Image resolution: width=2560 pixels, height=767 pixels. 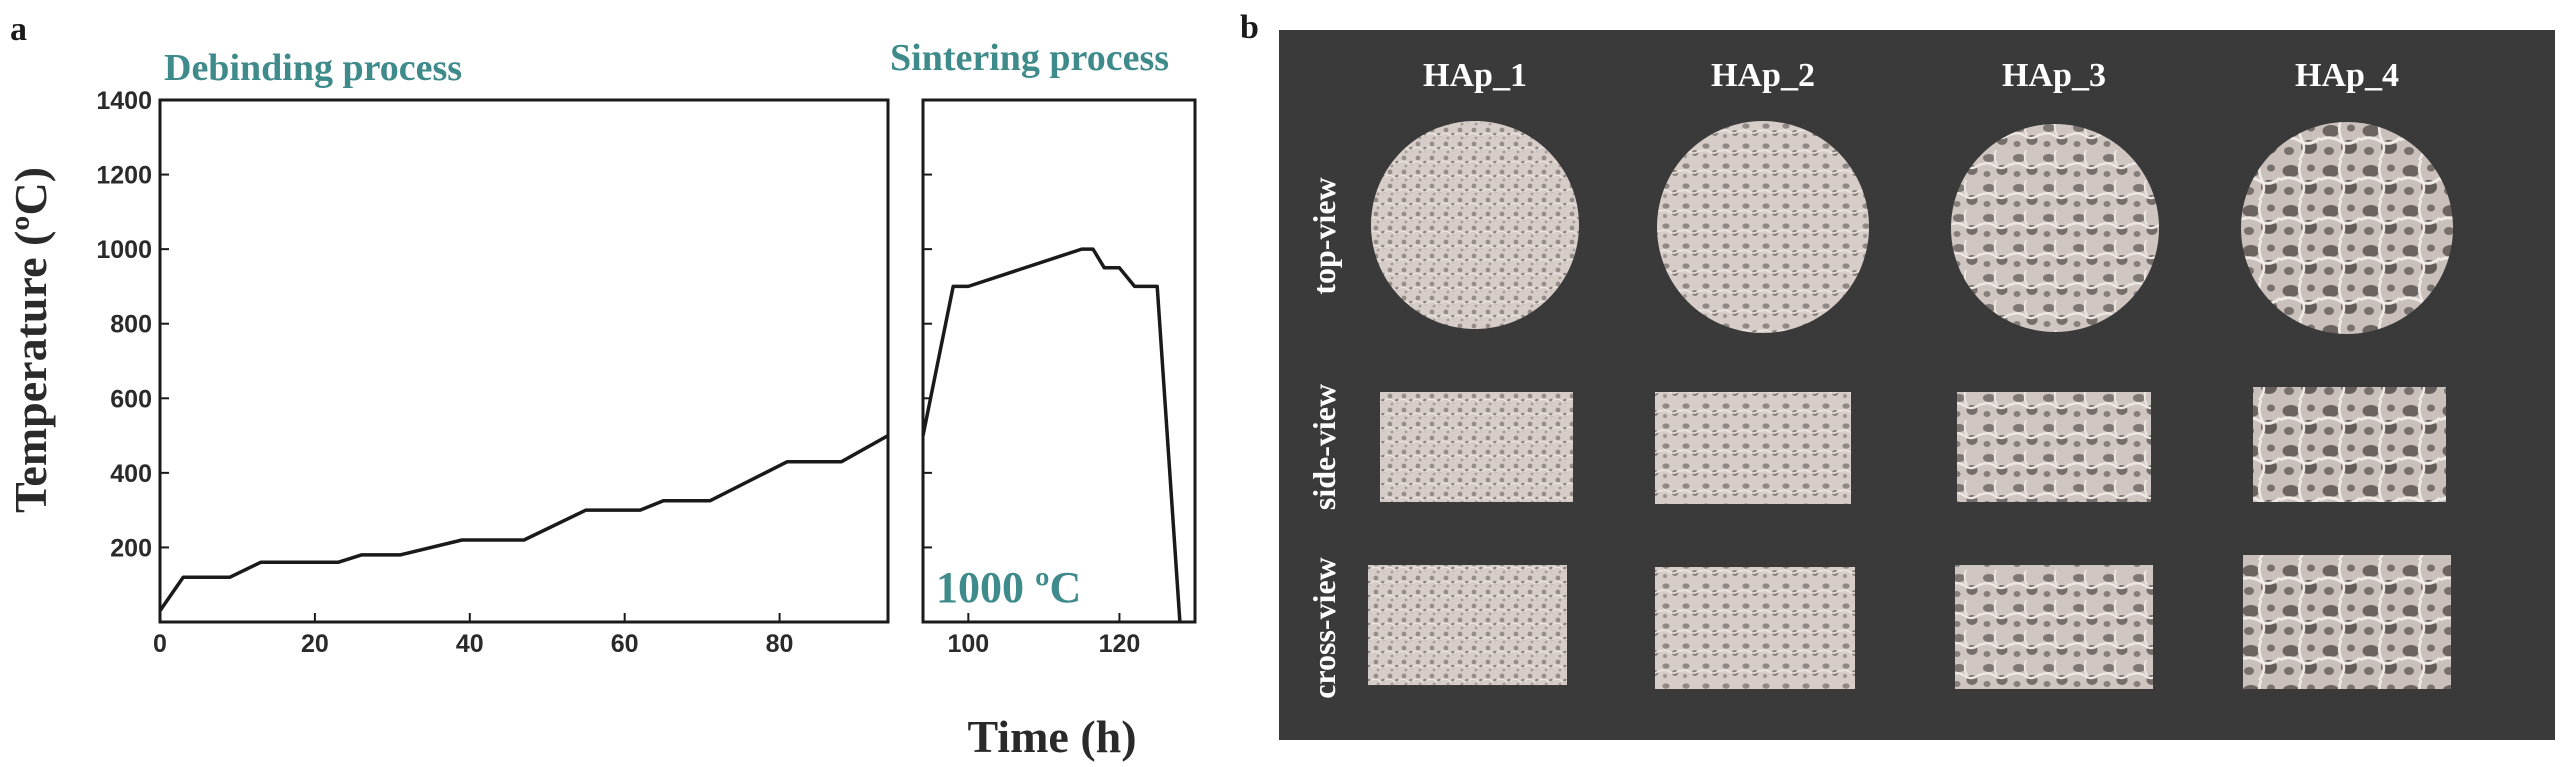 What do you see at coordinates (131, 474) in the screenshot?
I see `y-tick-label-1: 400` at bounding box center [131, 474].